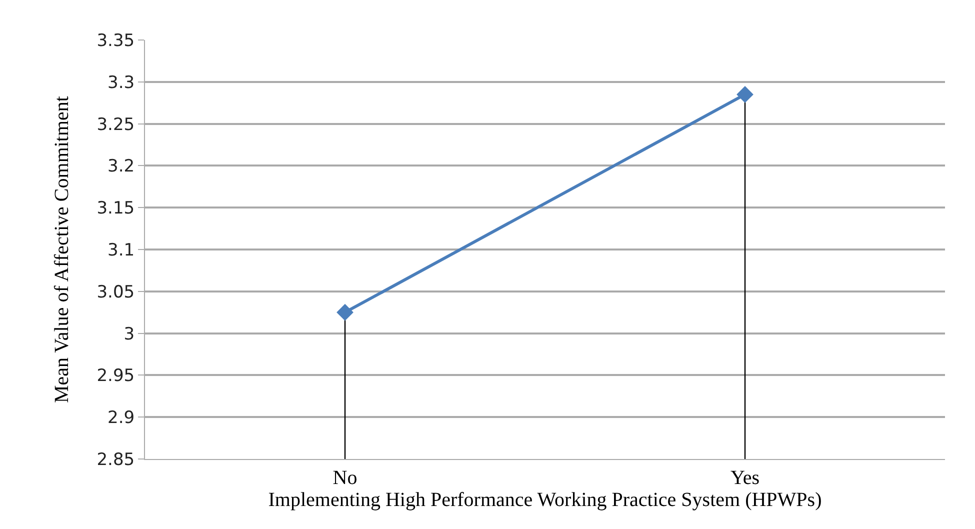  What do you see at coordinates (115, 292) in the screenshot?
I see `y-tick-label: 3.05` at bounding box center [115, 292].